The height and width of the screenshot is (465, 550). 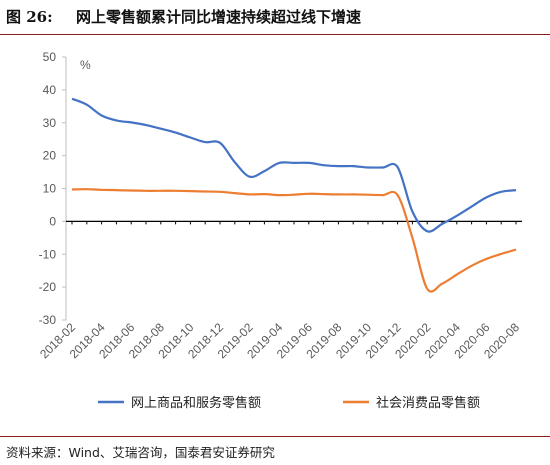 I want to click on figure-title: 网上零售额累计同比增速持续超过线下增速, so click(x=219, y=17).